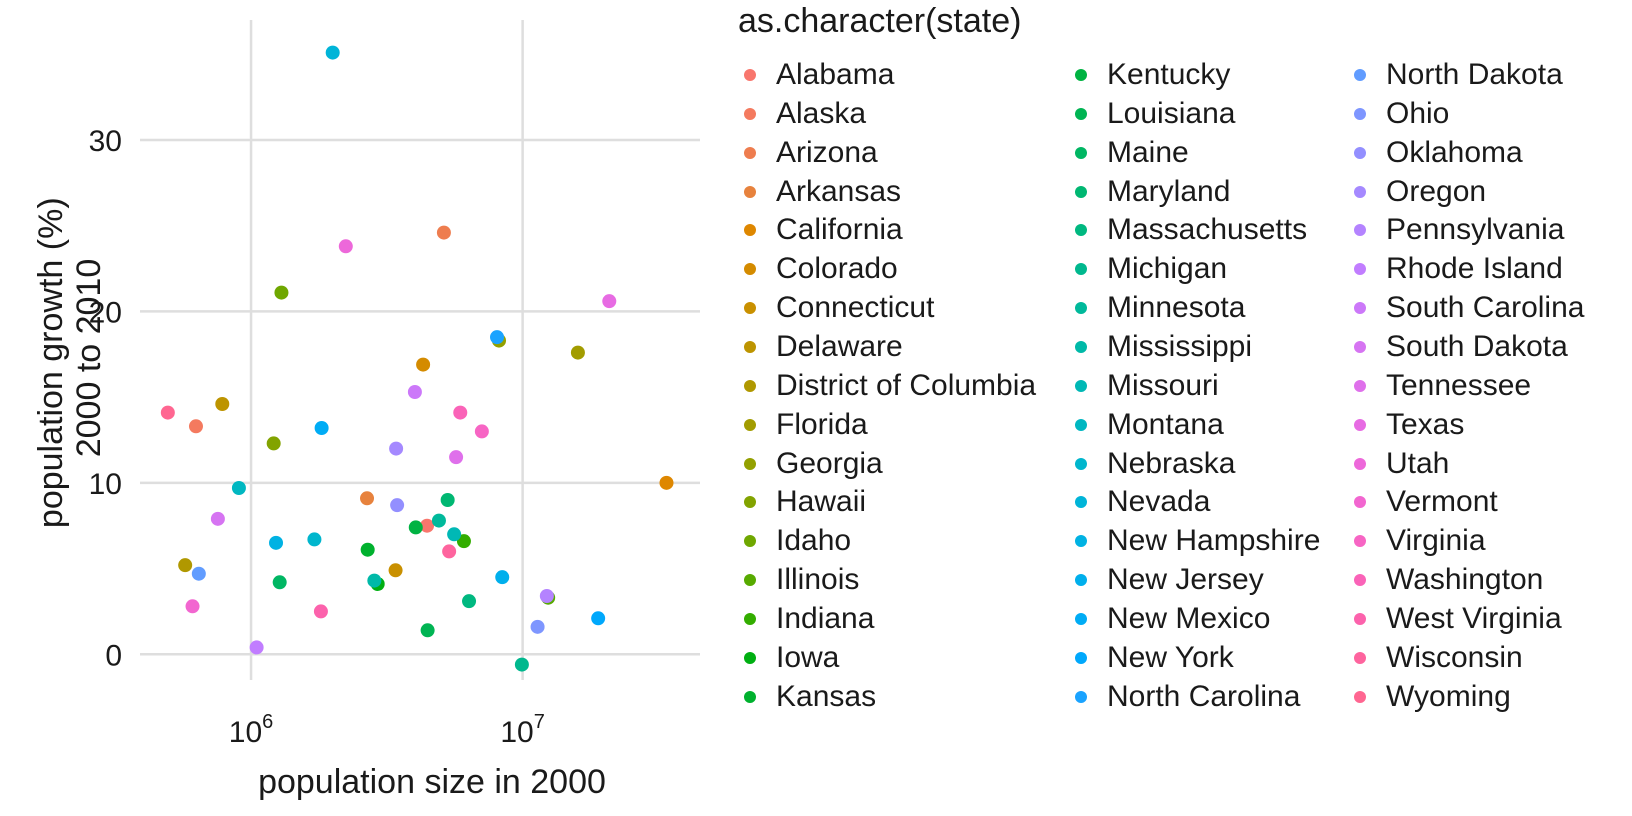 The image size is (1632, 816). What do you see at coordinates (1146, 425) in the screenshot?
I see `legend-item: Montana` at bounding box center [1146, 425].